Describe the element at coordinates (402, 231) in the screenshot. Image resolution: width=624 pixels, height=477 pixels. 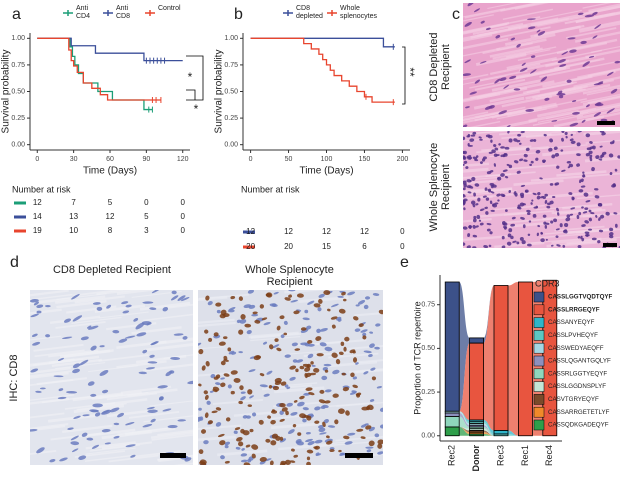
I see `risk-value: 0` at that location.